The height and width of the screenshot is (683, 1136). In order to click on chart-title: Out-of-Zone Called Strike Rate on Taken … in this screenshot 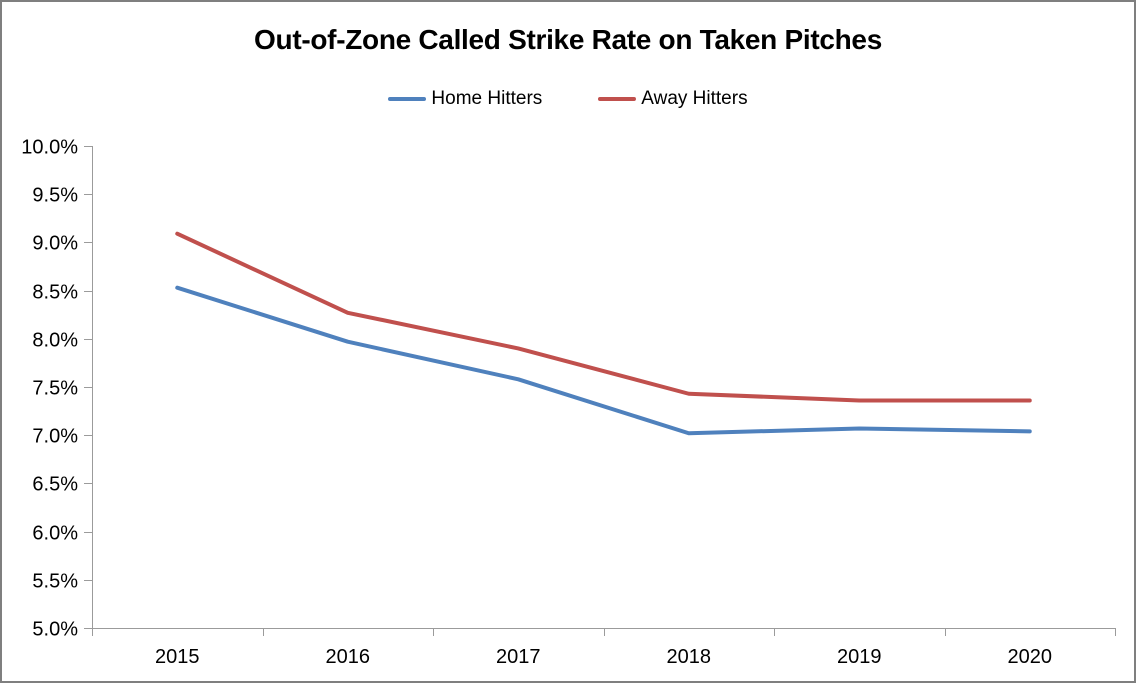, I will do `click(568, 39)`.